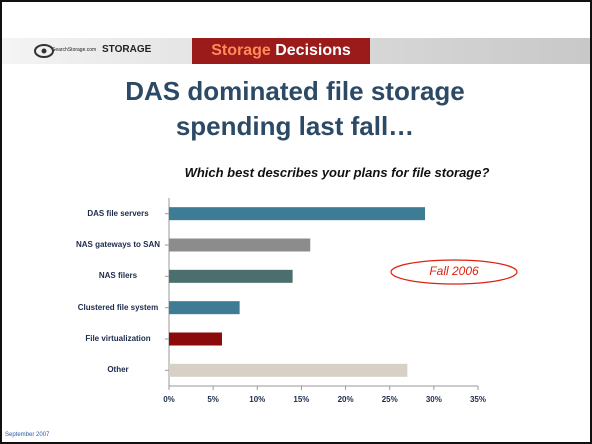  I want to click on category-label: File virtualization, so click(118, 338).